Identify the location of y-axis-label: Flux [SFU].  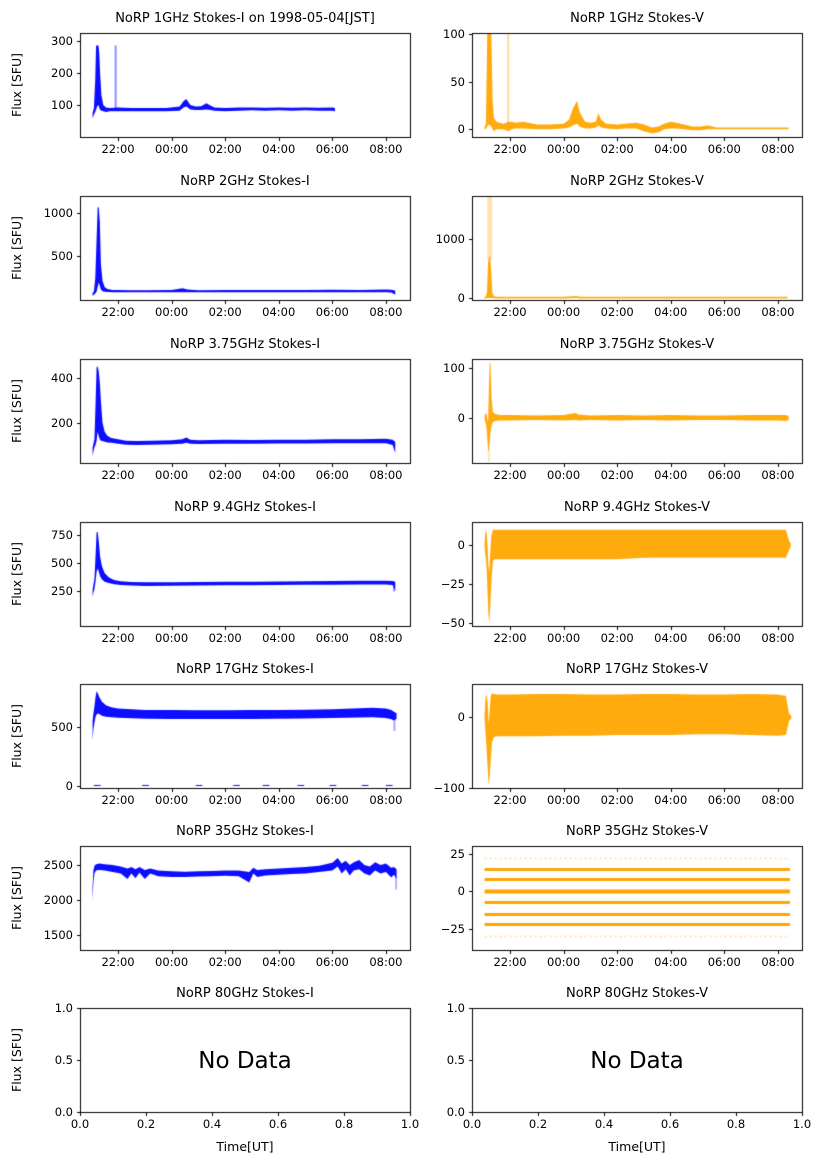
(16, 411).